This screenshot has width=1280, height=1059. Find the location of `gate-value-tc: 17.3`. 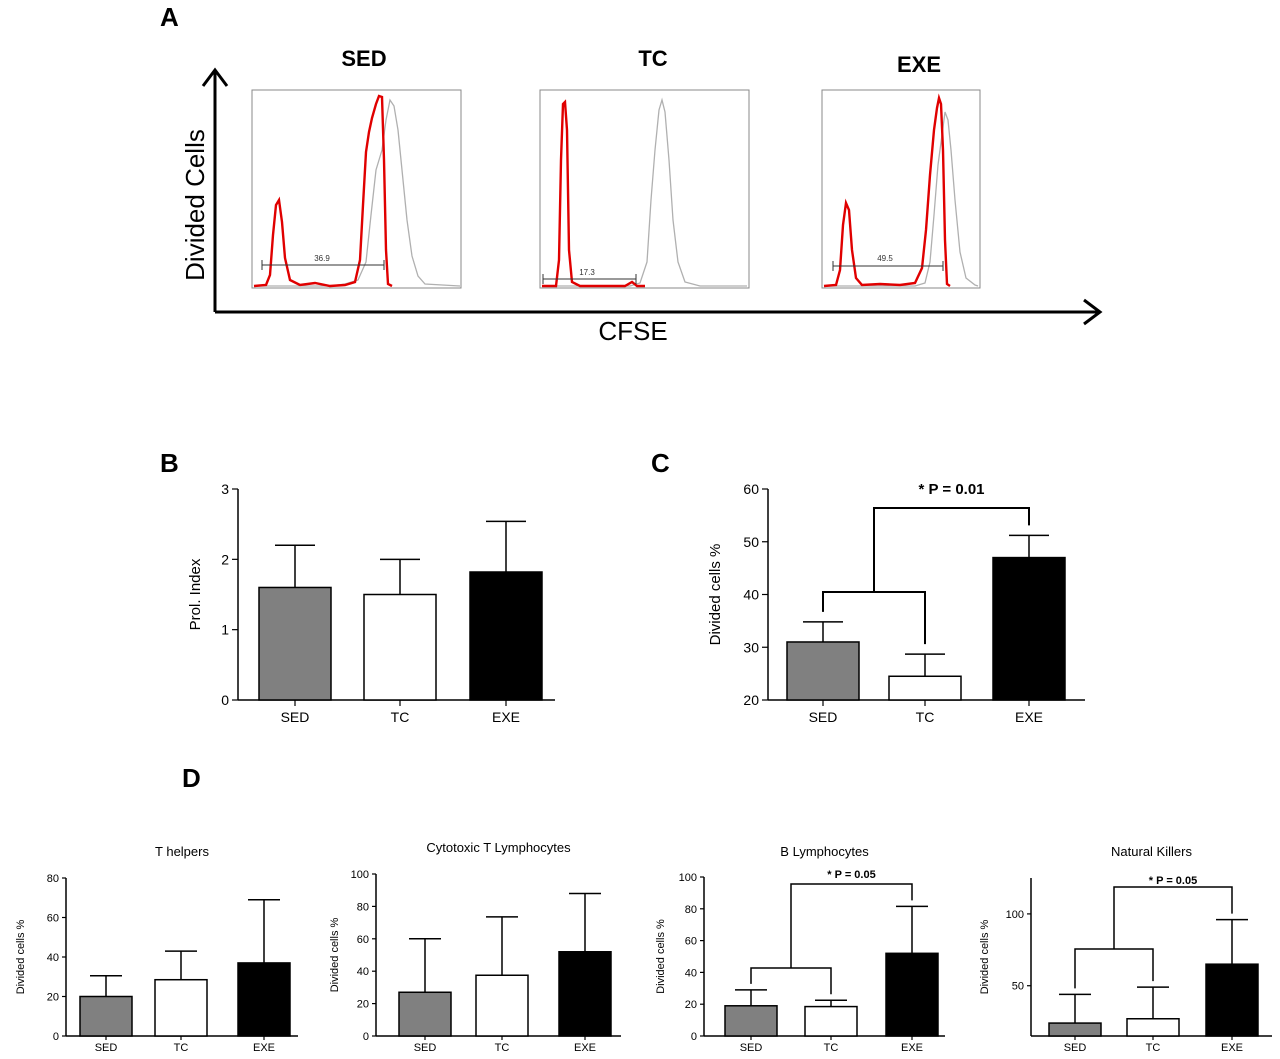

gate-value-tc: 17.3 is located at coordinates (587, 272).